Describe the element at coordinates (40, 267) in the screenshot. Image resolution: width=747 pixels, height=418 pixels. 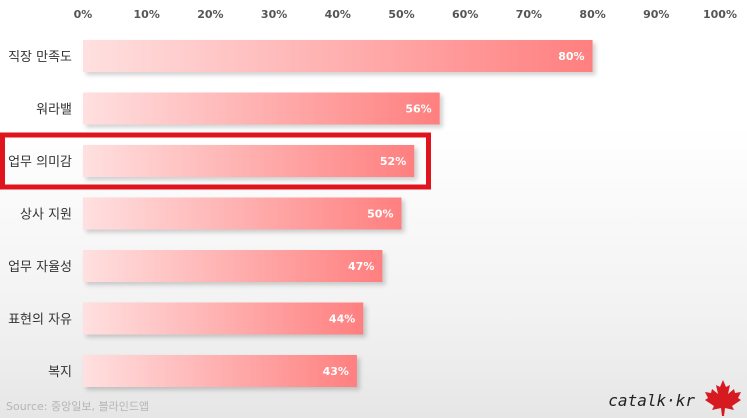
I see `category-label: 업무 자율성` at that location.